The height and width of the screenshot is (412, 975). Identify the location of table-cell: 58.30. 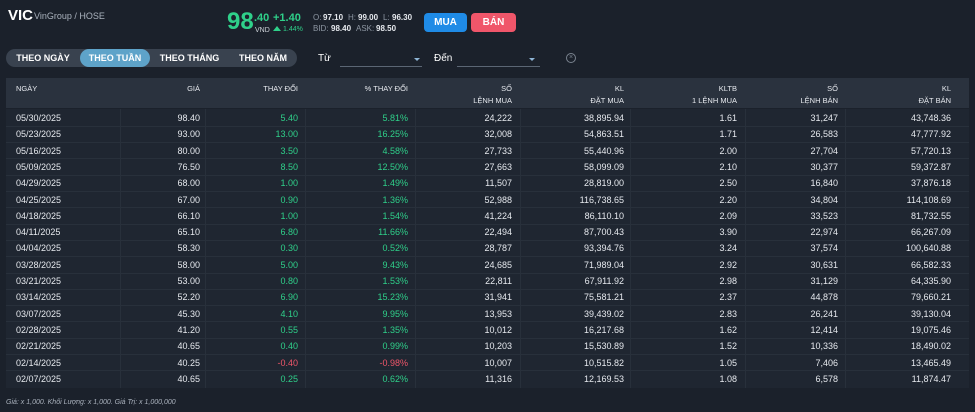
(188, 248).